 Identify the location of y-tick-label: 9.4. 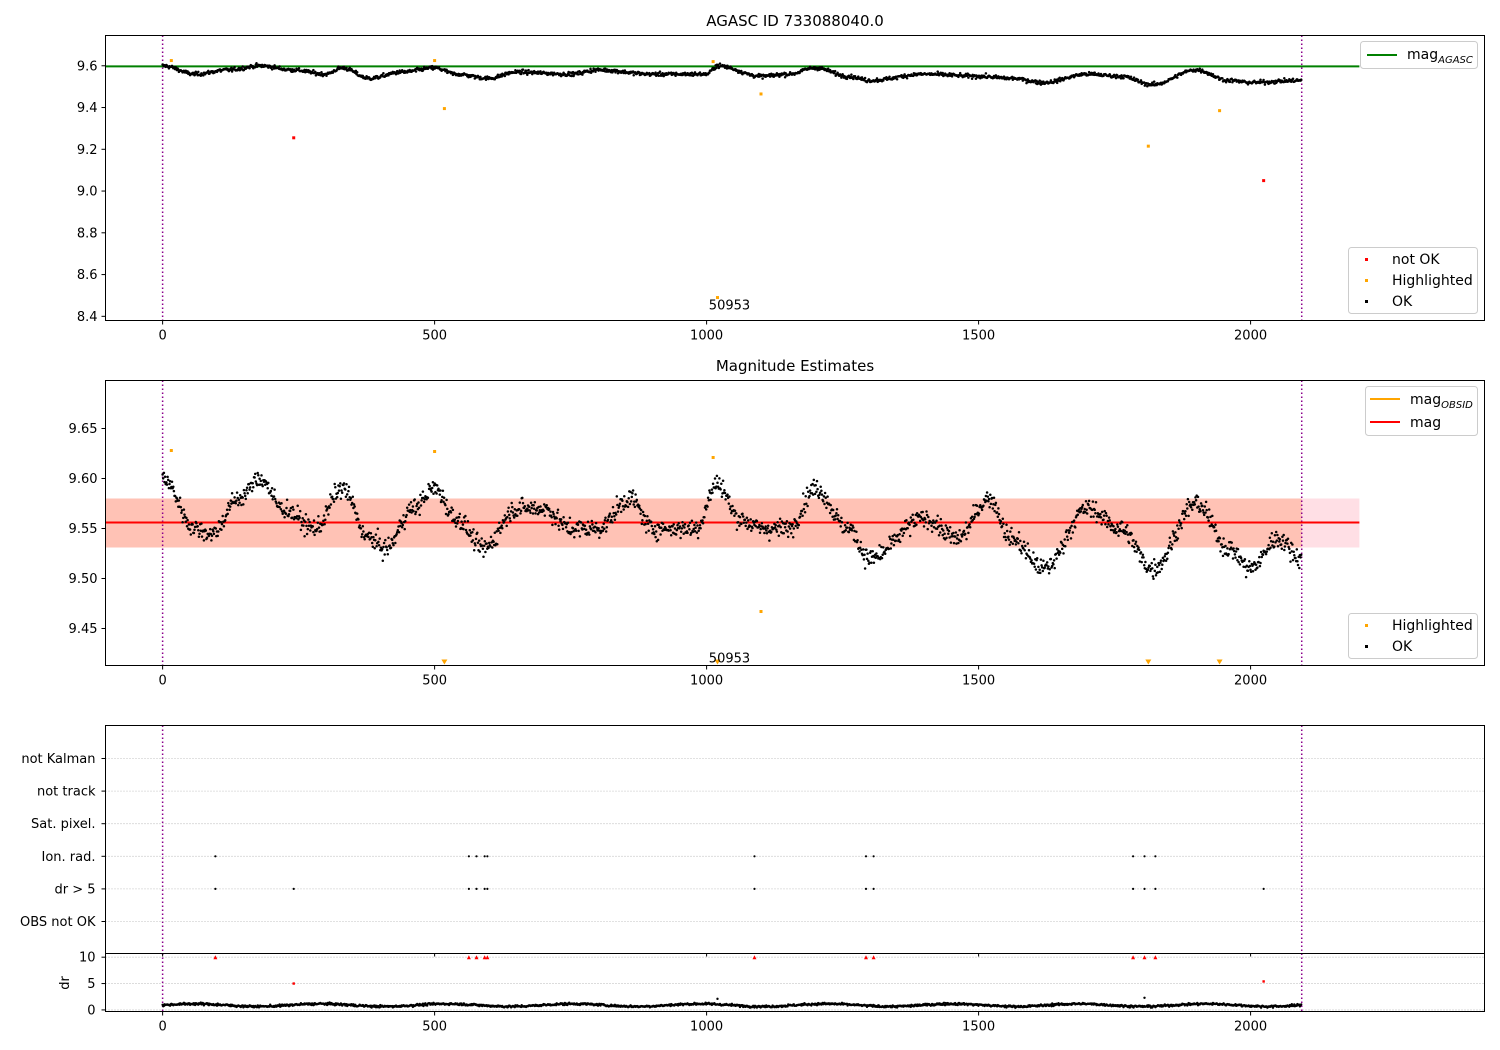
(87, 108).